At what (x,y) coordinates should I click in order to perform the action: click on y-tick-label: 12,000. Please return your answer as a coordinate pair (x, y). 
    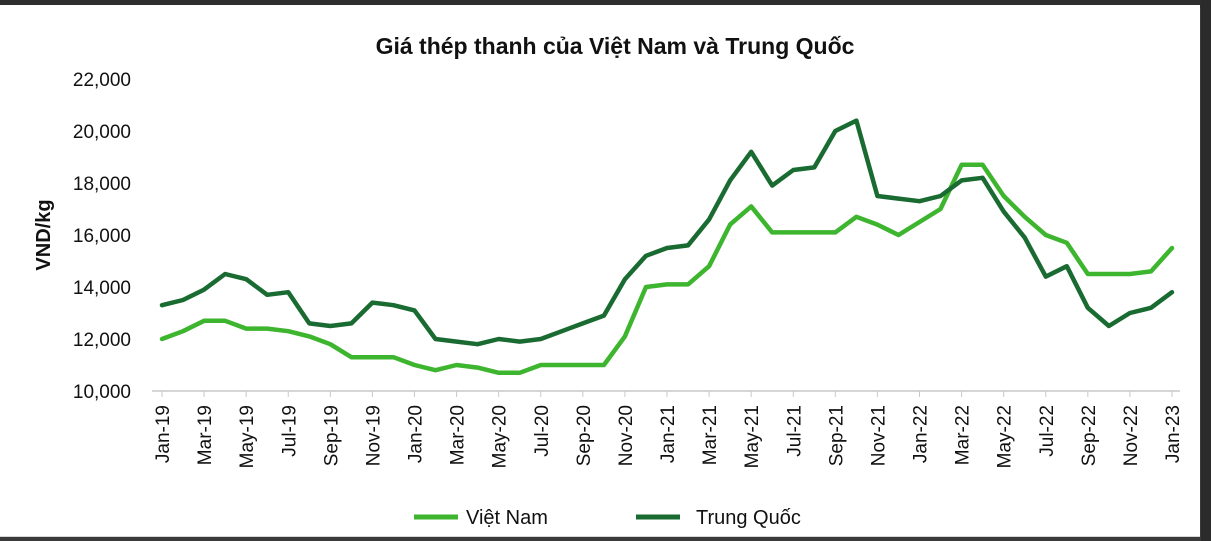
    Looking at the image, I should click on (102, 340).